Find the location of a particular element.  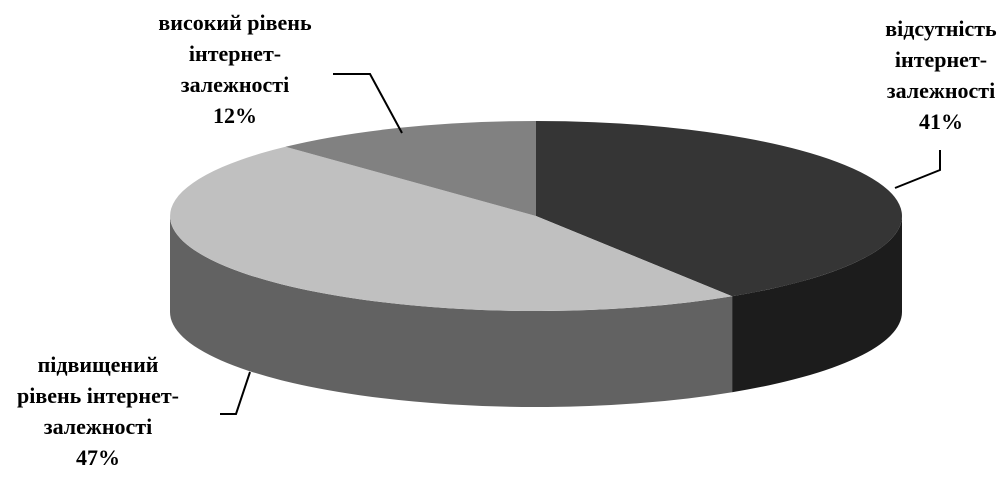

pie-slice-high is located at coordinates (410, 168).